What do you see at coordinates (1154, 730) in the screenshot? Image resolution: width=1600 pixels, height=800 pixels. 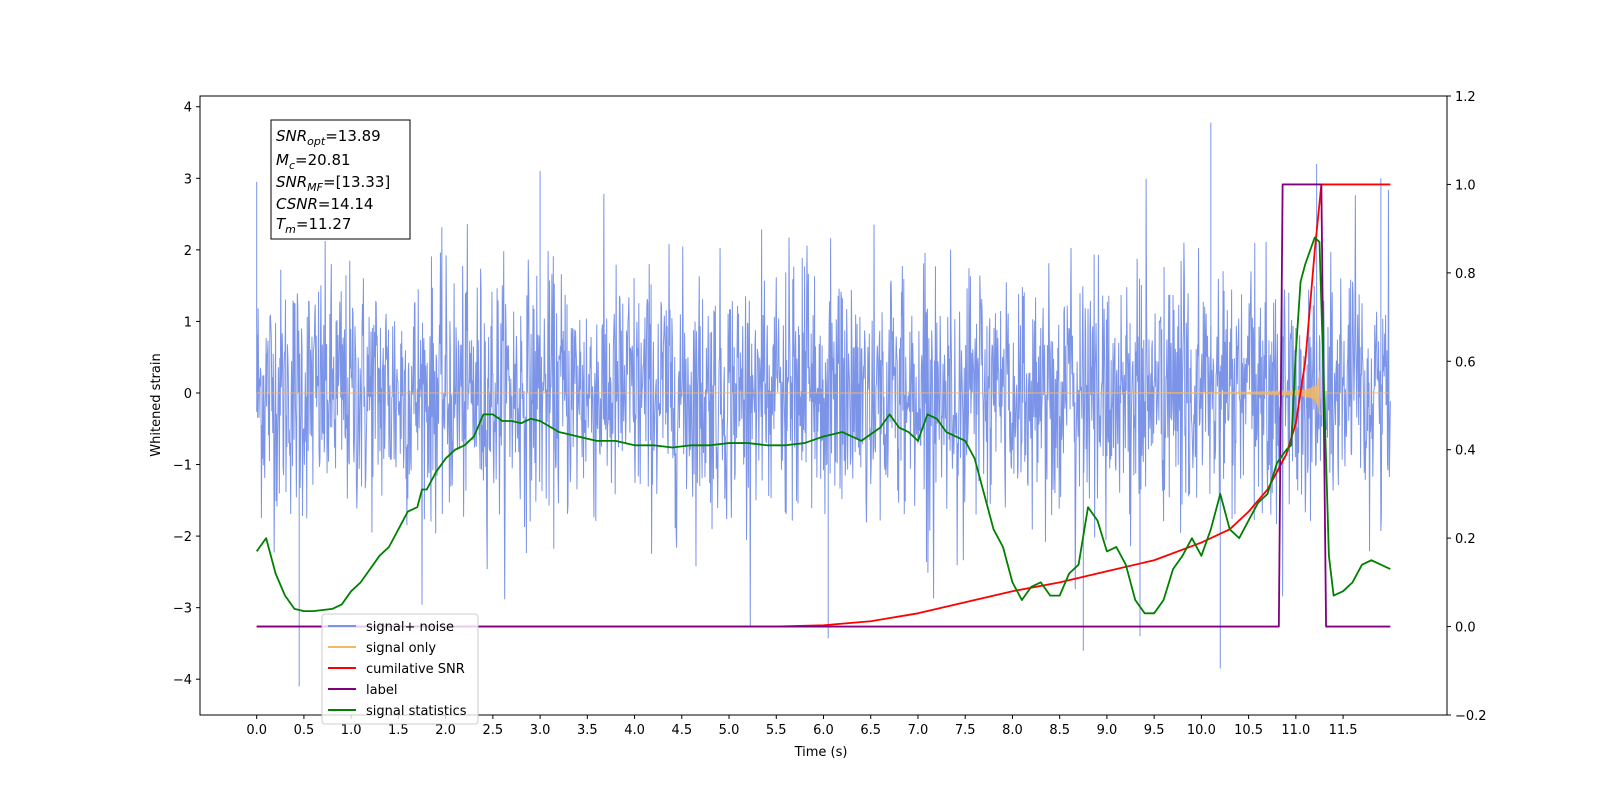 I see `x-tick-label: 9.5` at bounding box center [1154, 730].